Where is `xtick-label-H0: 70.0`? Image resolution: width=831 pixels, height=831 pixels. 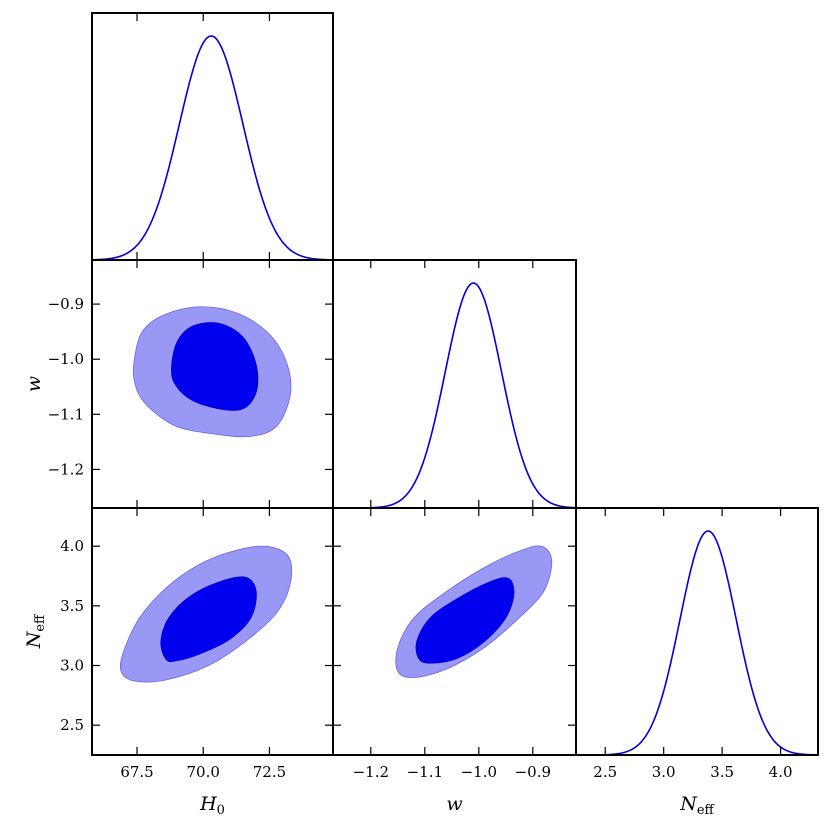 xtick-label-H0: 70.0 is located at coordinates (203, 772).